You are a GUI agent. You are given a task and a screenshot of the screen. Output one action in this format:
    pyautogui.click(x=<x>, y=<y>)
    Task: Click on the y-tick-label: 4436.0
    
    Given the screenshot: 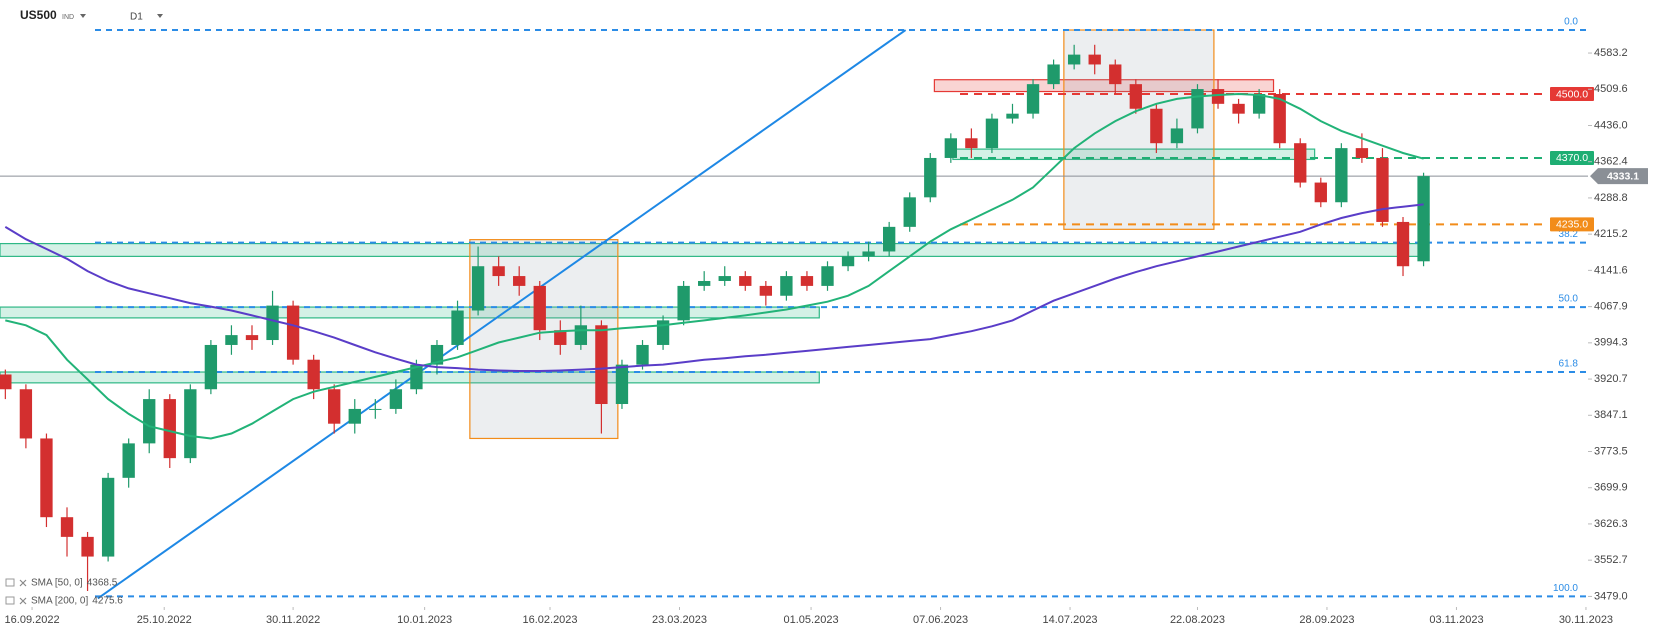 What is the action you would take?
    pyautogui.click(x=1611, y=125)
    